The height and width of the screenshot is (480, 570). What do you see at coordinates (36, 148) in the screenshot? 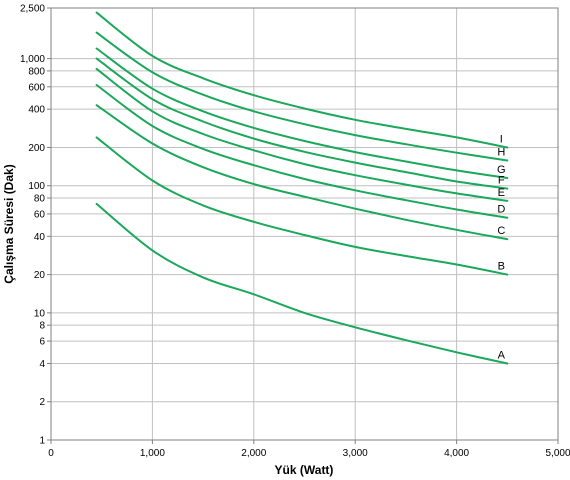
I see `y-tick-label: 200` at bounding box center [36, 148].